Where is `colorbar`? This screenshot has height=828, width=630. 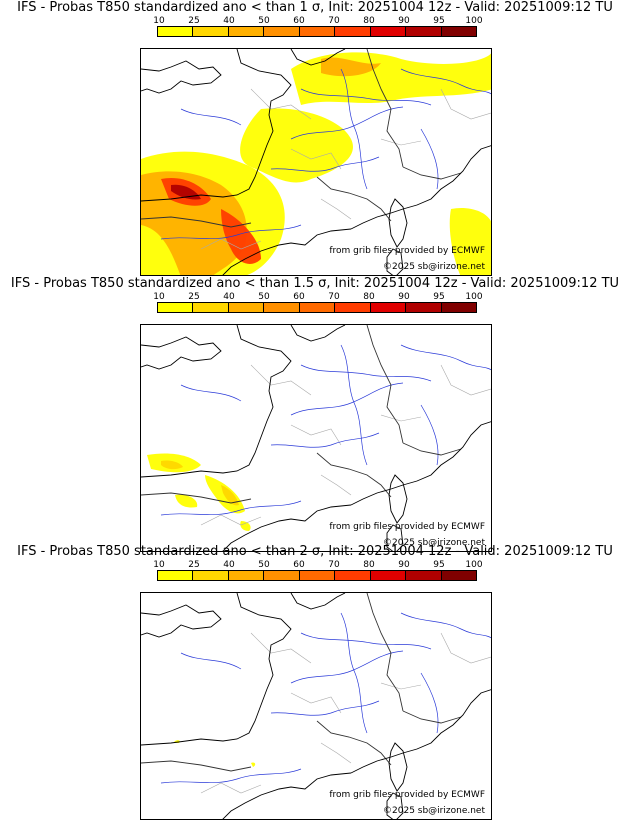
colorbar is located at coordinates (317, 575).